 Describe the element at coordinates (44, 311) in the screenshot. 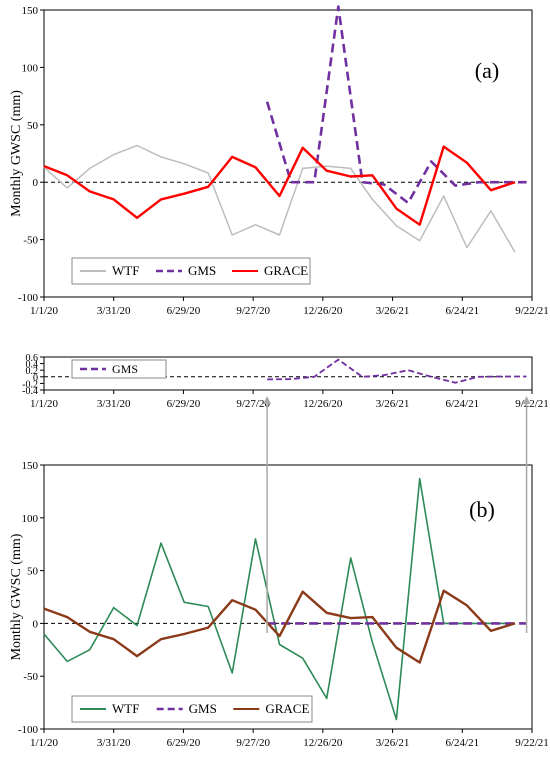

I see `x-tick-label-0-0: 1/1/20` at that location.